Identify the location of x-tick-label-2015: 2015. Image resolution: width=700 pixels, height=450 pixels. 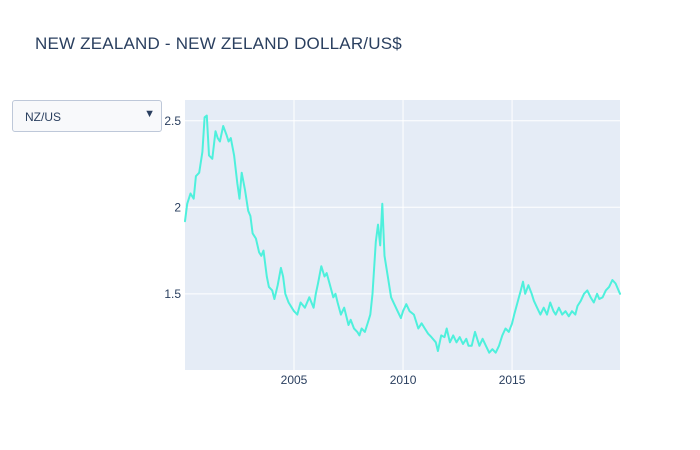
(512, 380).